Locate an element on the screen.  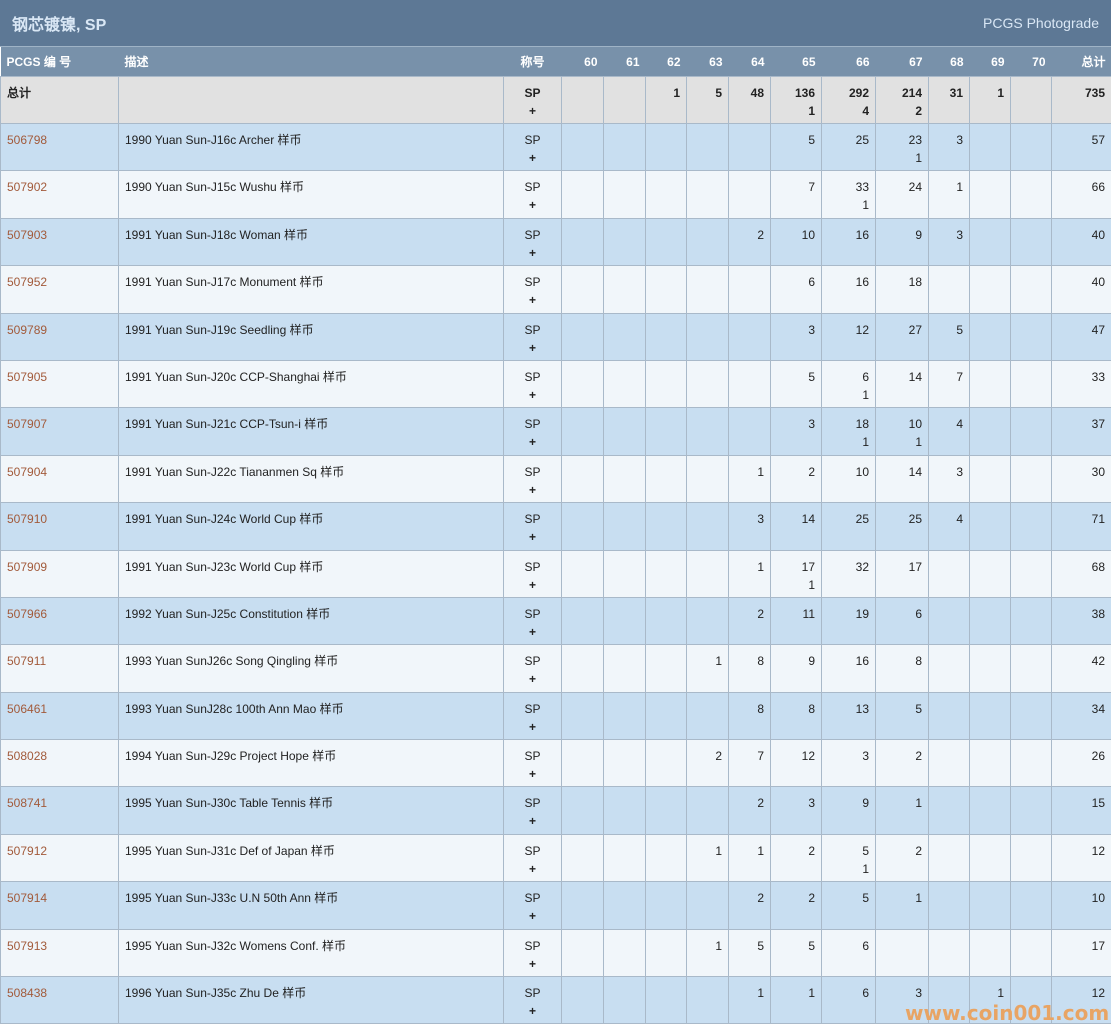
pcgs-cell: 507910 is located at coordinates (59, 526).